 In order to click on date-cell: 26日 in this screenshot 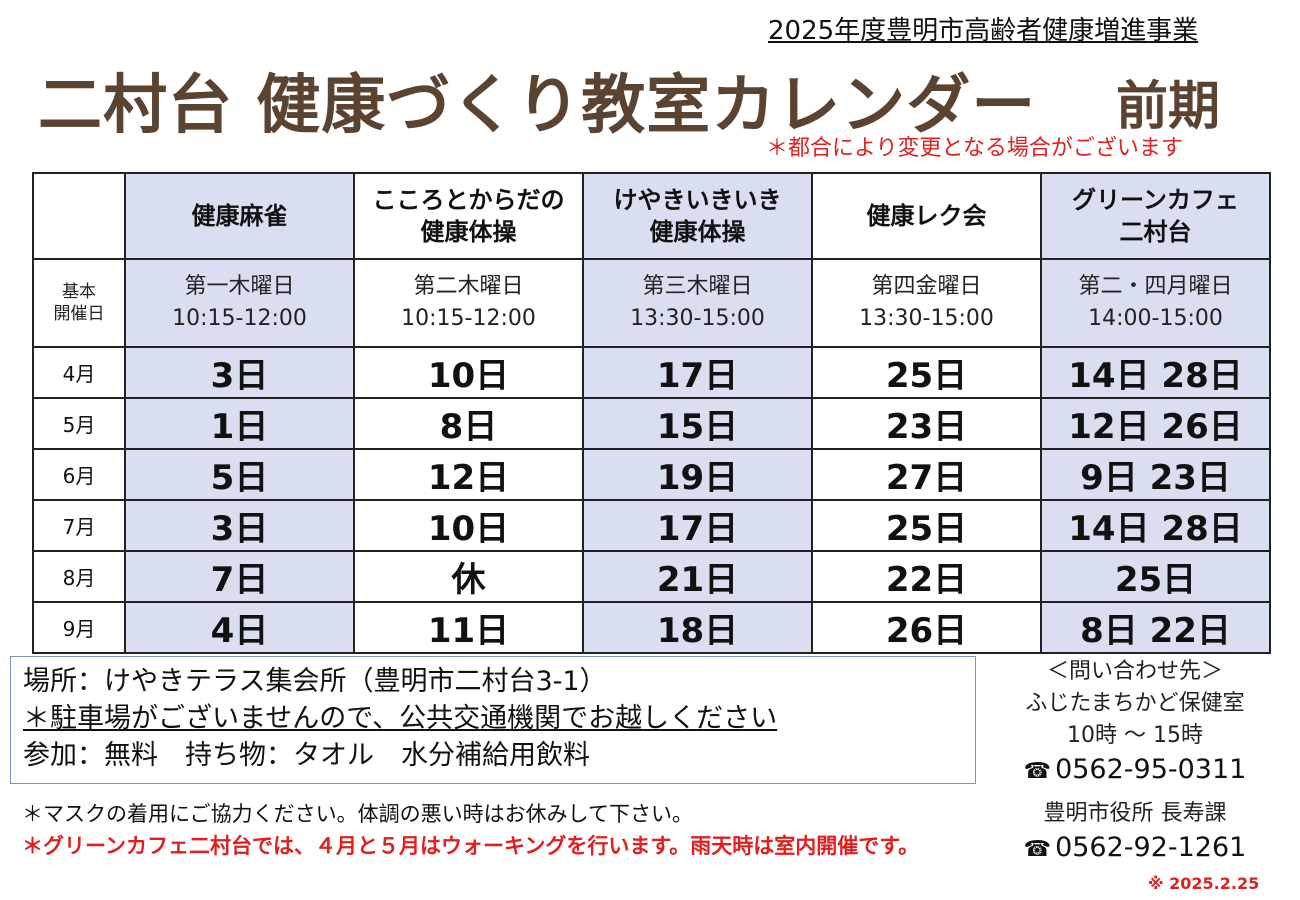, I will do `click(926, 627)`.